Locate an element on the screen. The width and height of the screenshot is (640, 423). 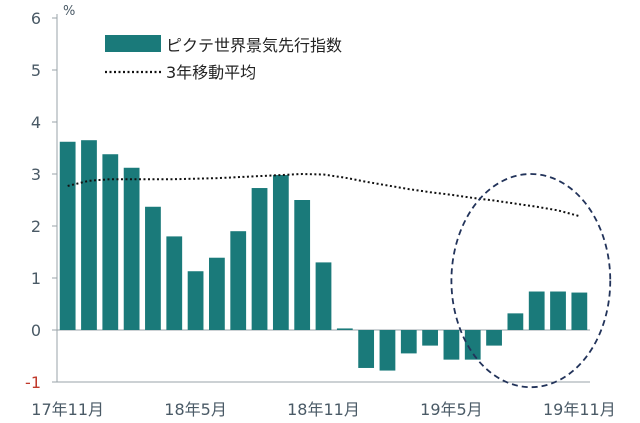
y-tick-label: 1 is located at coordinates (36, 278).